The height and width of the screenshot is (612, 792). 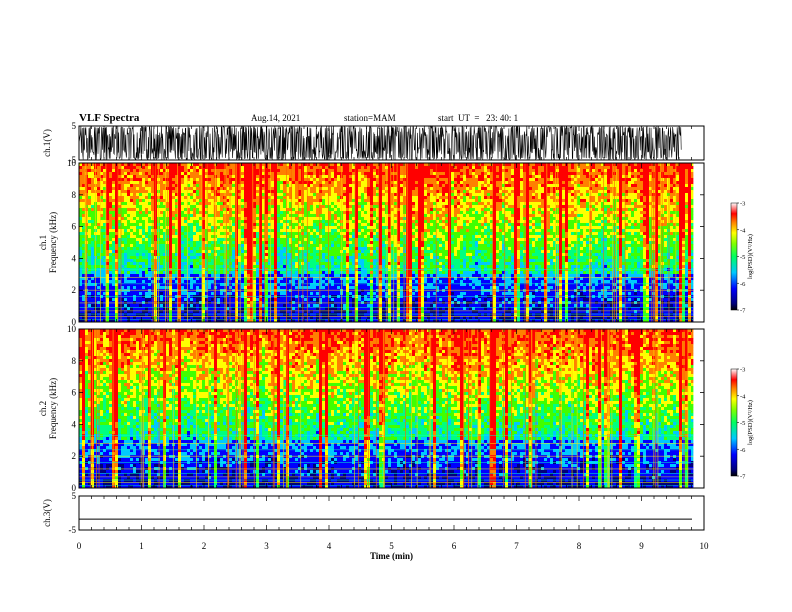 I want to click on x-tick-label: 8, so click(x=579, y=546).